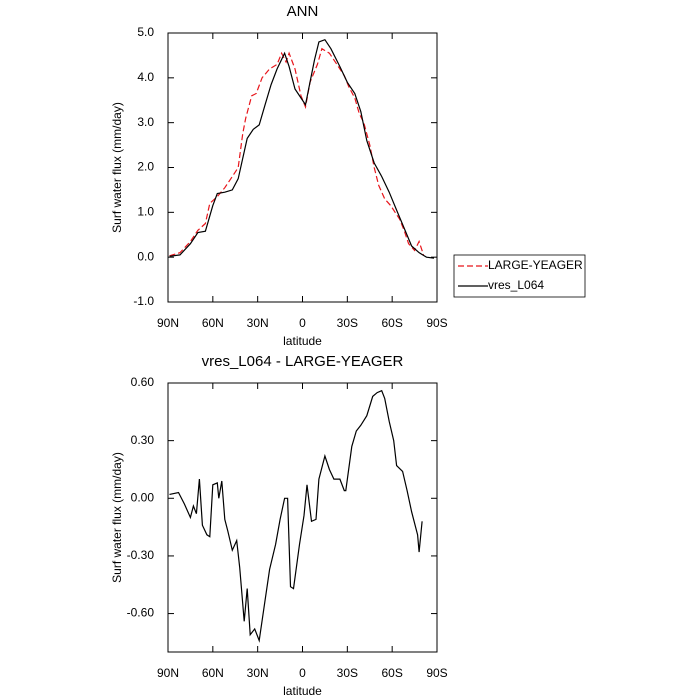 This screenshot has width=700, height=700. What do you see at coordinates (145, 167) in the screenshot?
I see `y-tick-label: 2.0` at bounding box center [145, 167].